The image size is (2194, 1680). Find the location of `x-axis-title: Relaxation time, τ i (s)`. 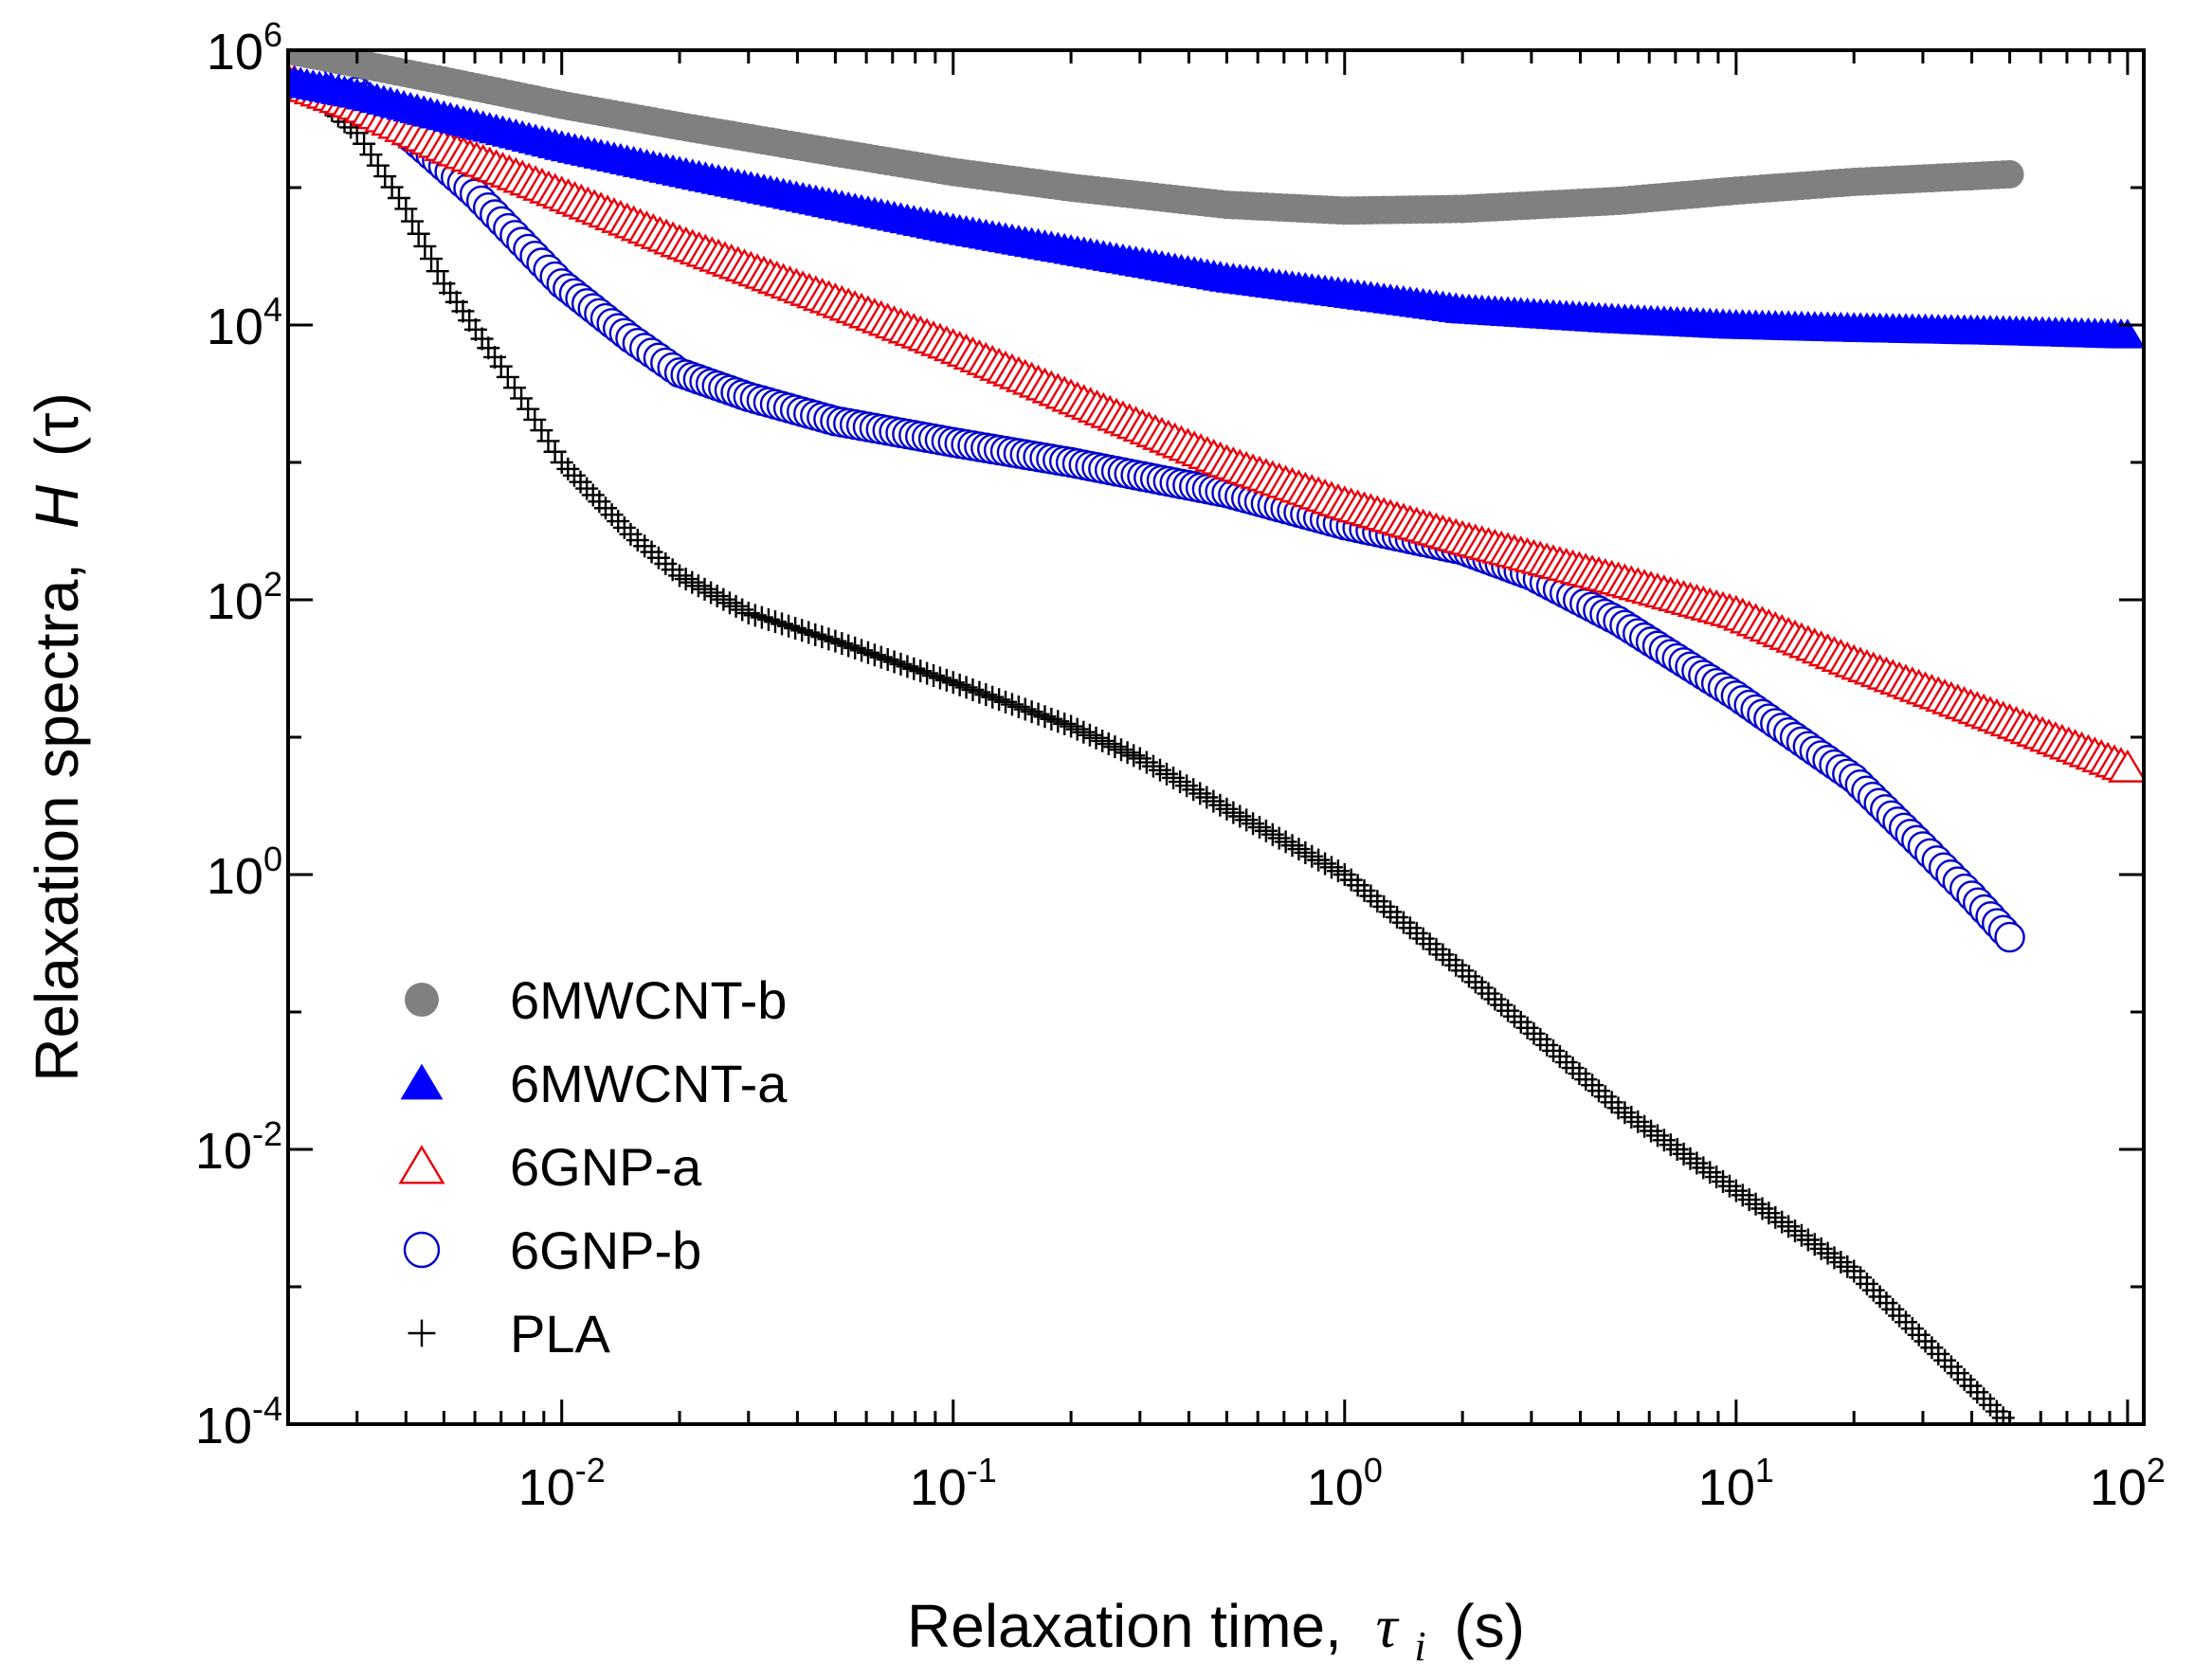

x-axis-title: Relaxation time, τ i (s) is located at coordinates (1216, 1632).